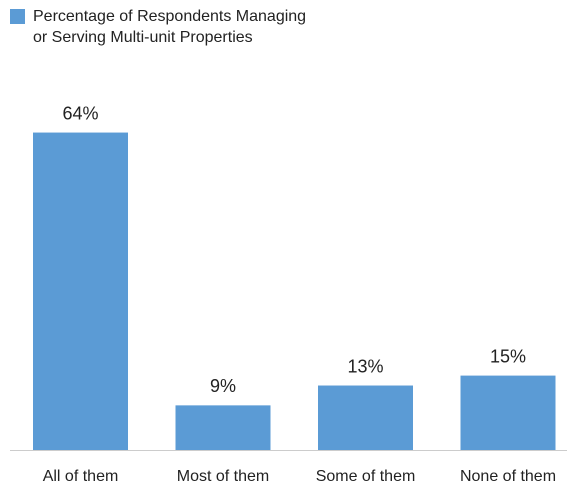 The width and height of the screenshot is (567, 489). What do you see at coordinates (81, 476) in the screenshot?
I see `x-tick-label: All of them` at bounding box center [81, 476].